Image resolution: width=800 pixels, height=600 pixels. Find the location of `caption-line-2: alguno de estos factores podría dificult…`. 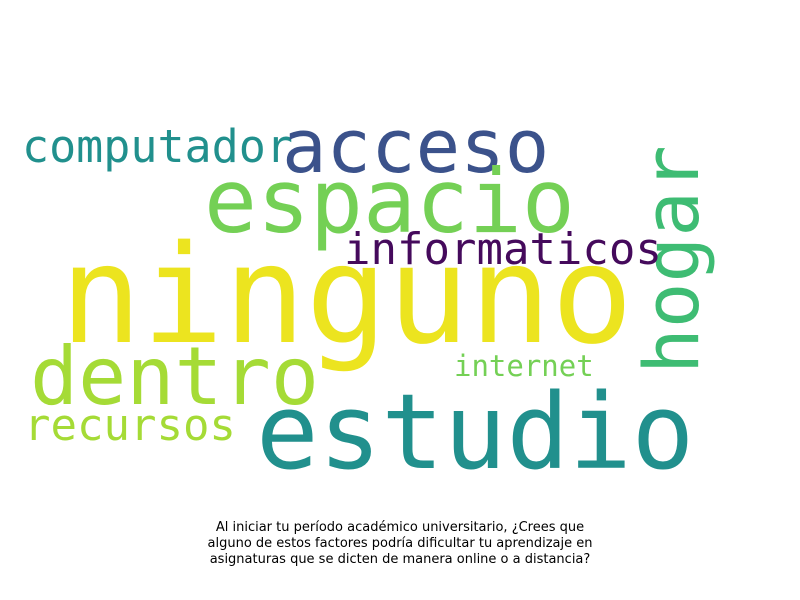

caption-line-2: alguno de estos factores podría dificult… is located at coordinates (400, 543).